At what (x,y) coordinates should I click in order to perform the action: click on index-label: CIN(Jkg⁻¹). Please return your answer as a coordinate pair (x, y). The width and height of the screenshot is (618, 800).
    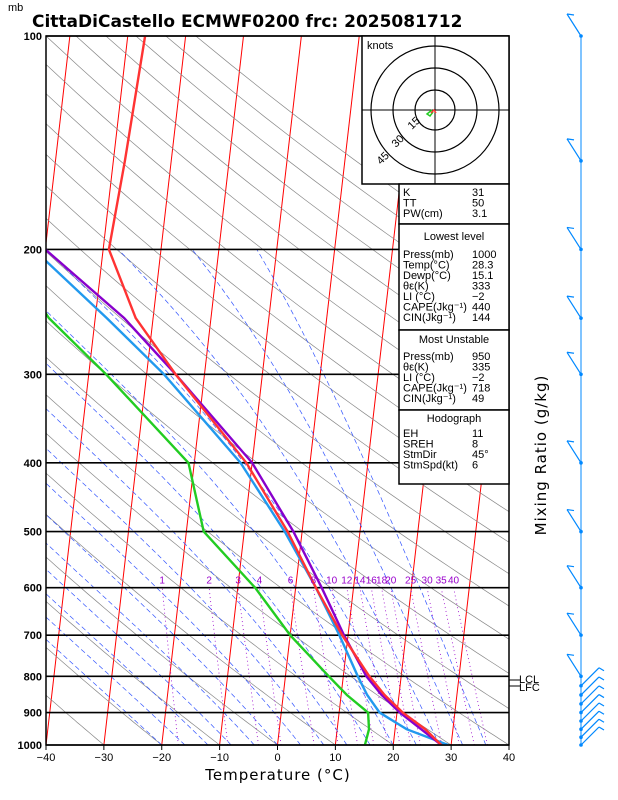
    Looking at the image, I should click on (429, 399).